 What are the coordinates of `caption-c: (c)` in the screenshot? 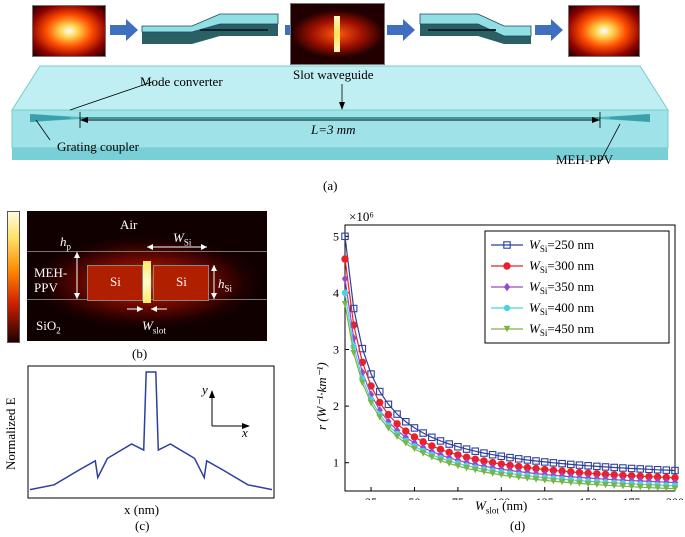 It's located at (142, 525).